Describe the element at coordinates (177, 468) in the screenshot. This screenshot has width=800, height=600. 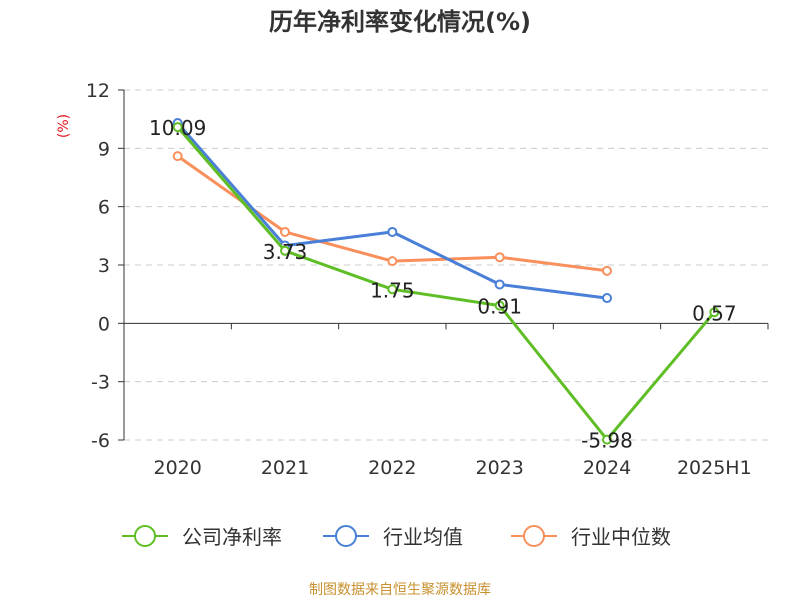
I see `x-tick-label: 2020` at that location.